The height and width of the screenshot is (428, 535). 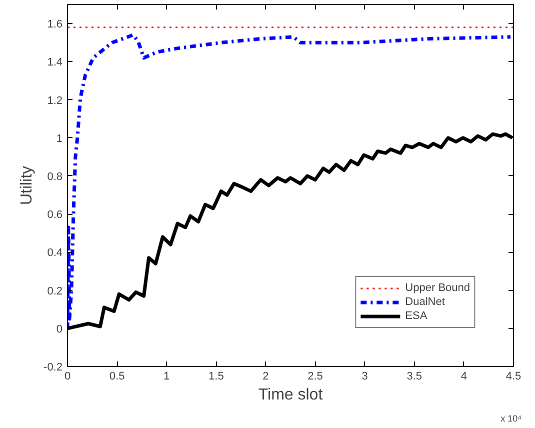 I want to click on y-tick-label: 0.8, so click(x=55, y=176).